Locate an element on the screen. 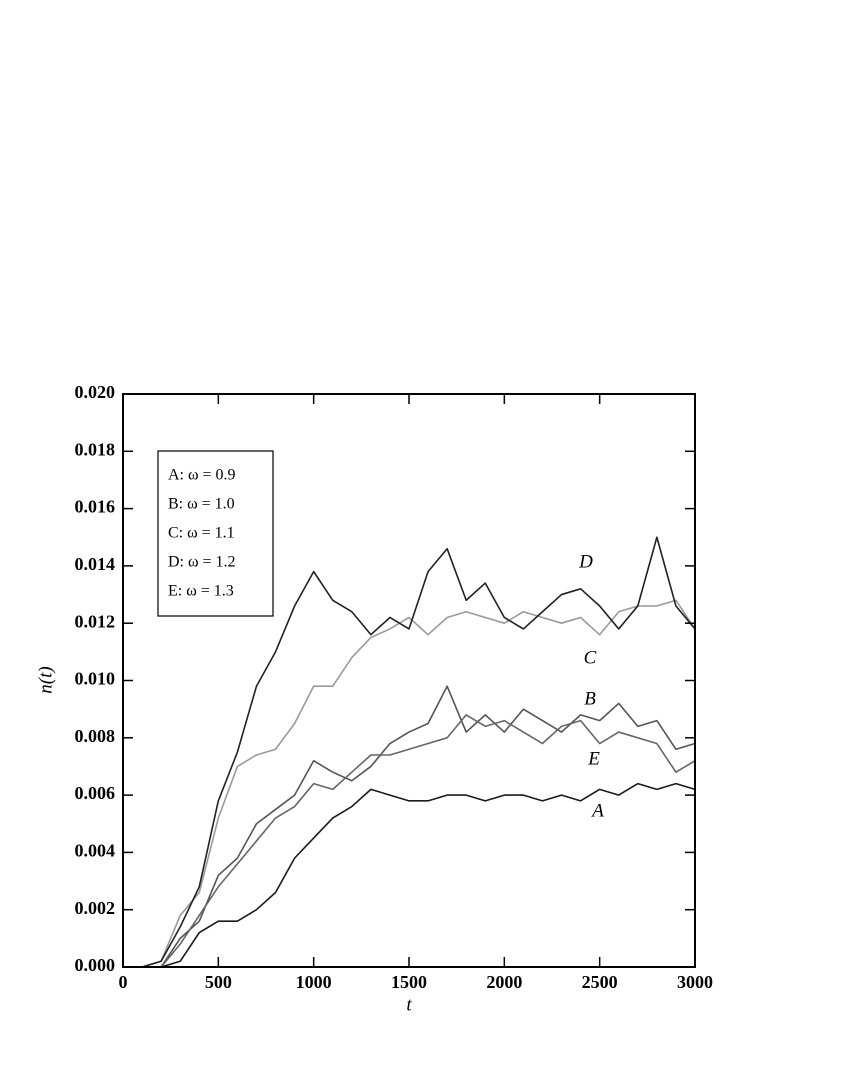  curve-label: A is located at coordinates (597, 810).